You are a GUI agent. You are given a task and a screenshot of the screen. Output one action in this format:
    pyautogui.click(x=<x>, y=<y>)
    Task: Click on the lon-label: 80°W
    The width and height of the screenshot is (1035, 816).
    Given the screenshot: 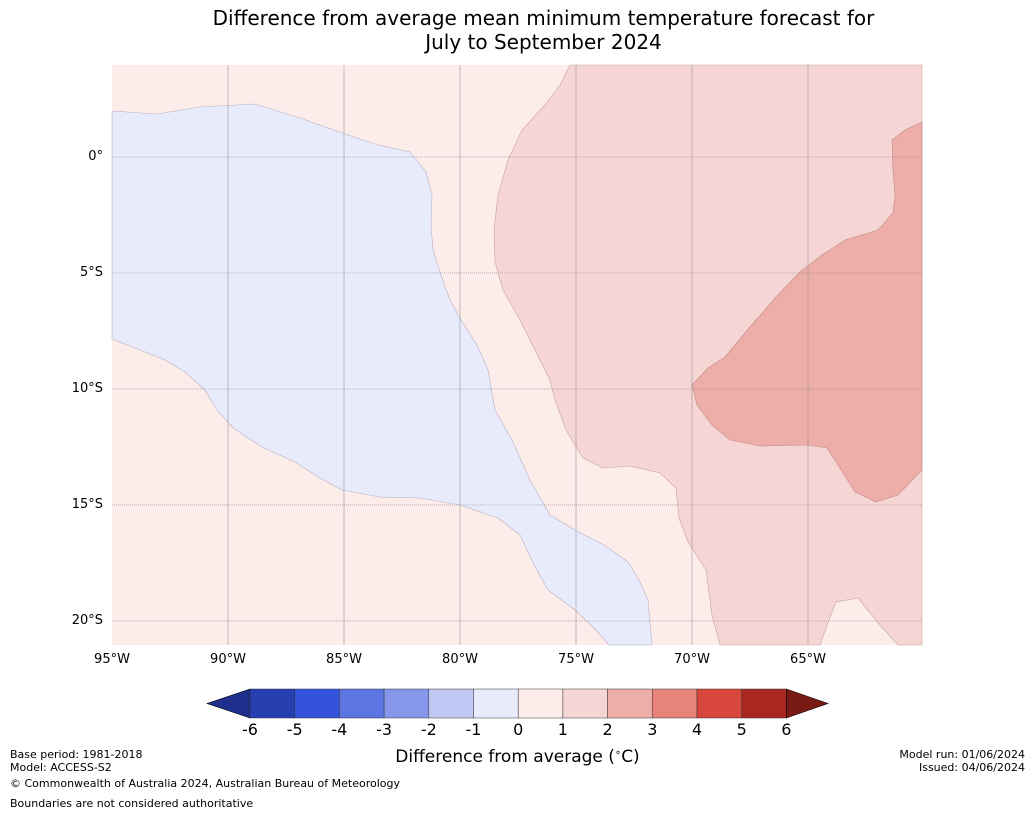 What is the action you would take?
    pyautogui.click(x=460, y=659)
    